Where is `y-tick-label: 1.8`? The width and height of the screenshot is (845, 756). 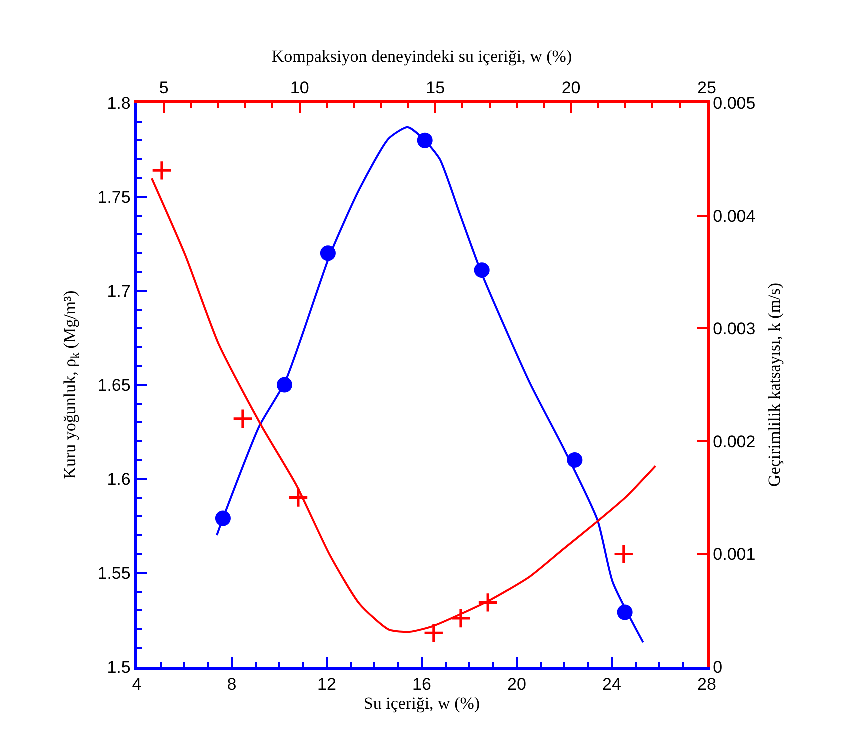
y-tick-label: 1.8 is located at coordinates (119, 103).